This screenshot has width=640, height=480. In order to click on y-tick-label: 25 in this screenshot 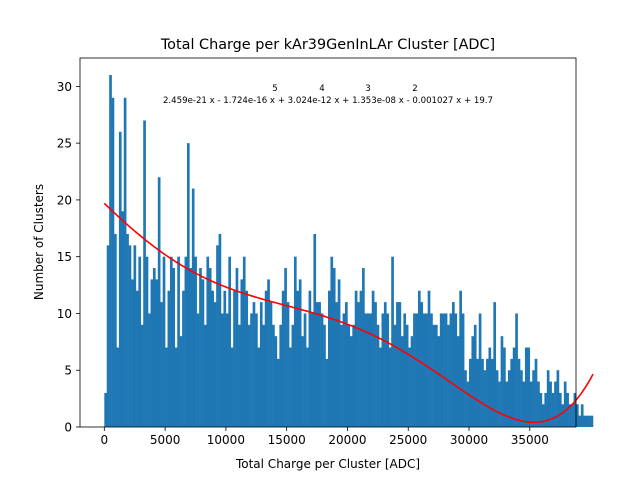, I will do `click(64, 144)`.